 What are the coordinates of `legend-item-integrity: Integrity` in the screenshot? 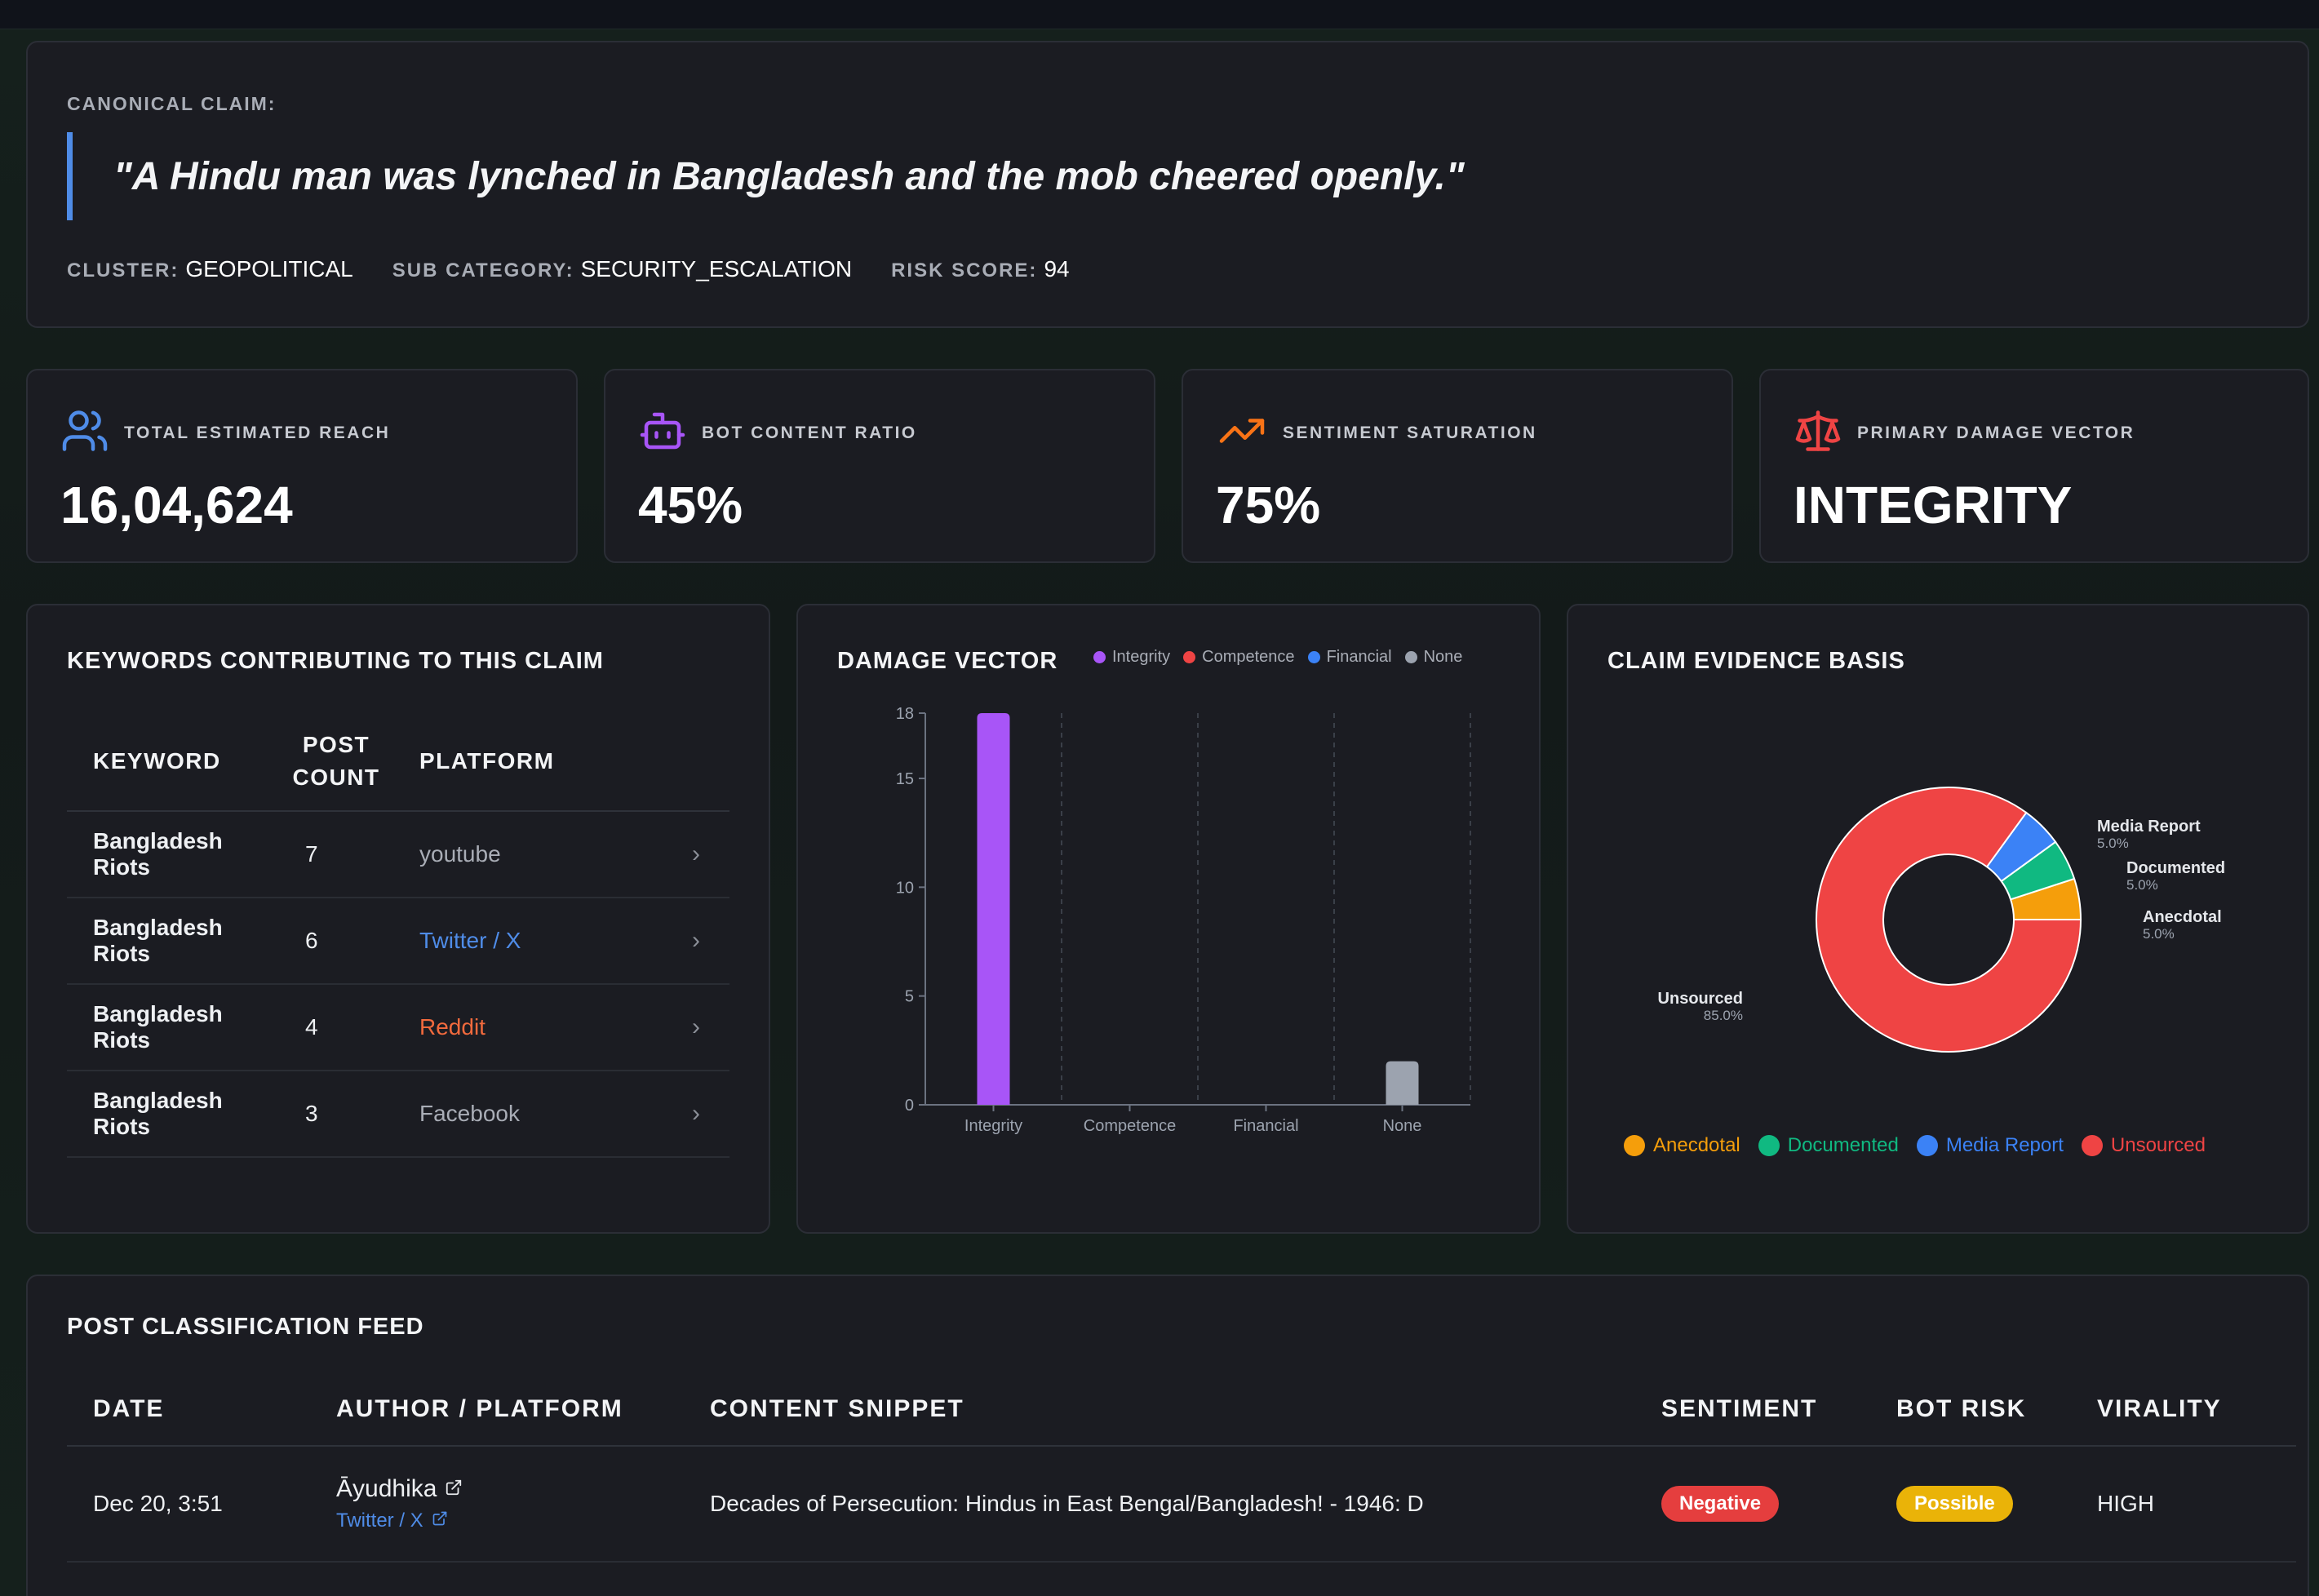 It's located at (1131, 657).